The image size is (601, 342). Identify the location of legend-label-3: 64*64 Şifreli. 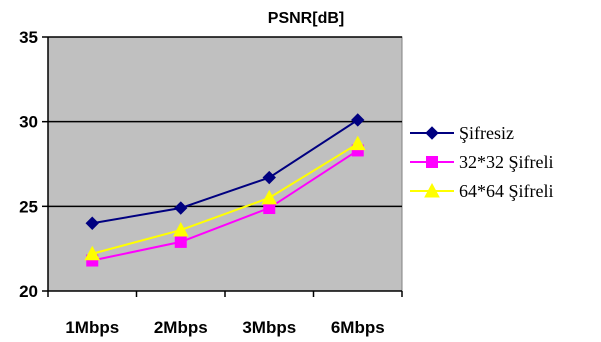
(506, 191).